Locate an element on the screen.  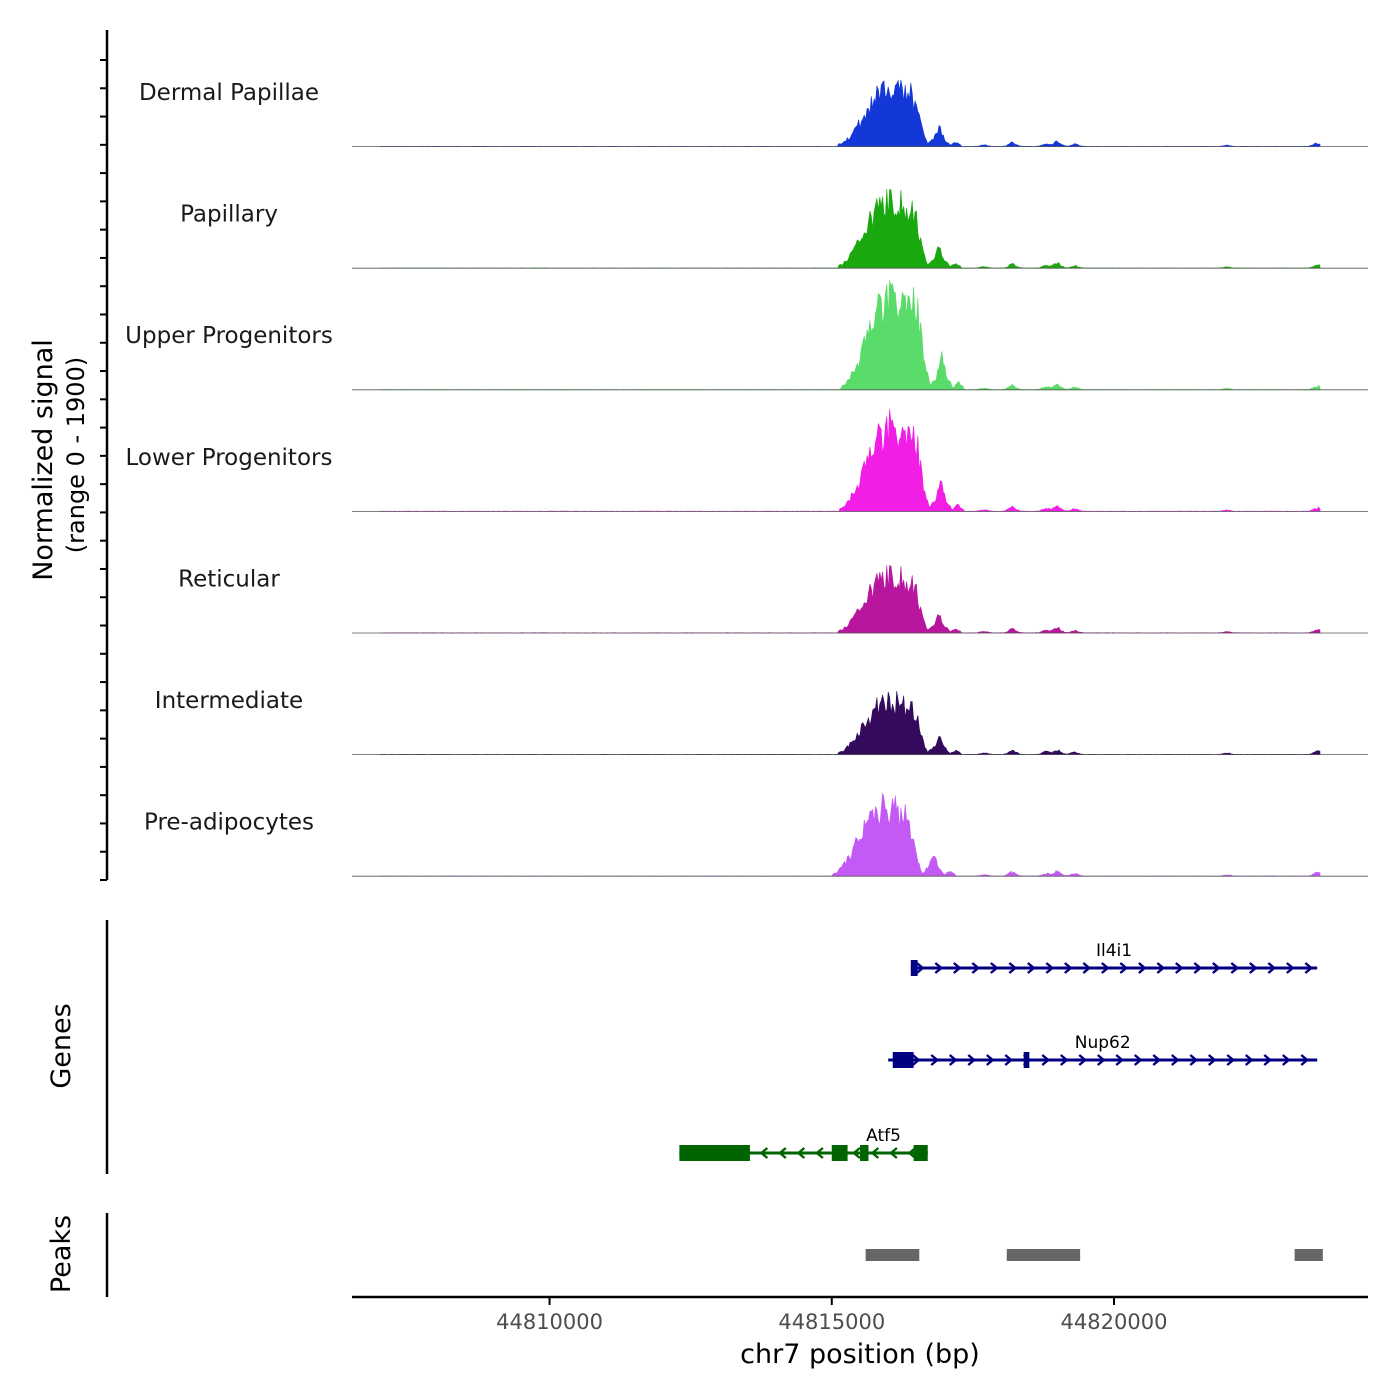
x-axis-title: chr7 position (bp) is located at coordinates (860, 1354).